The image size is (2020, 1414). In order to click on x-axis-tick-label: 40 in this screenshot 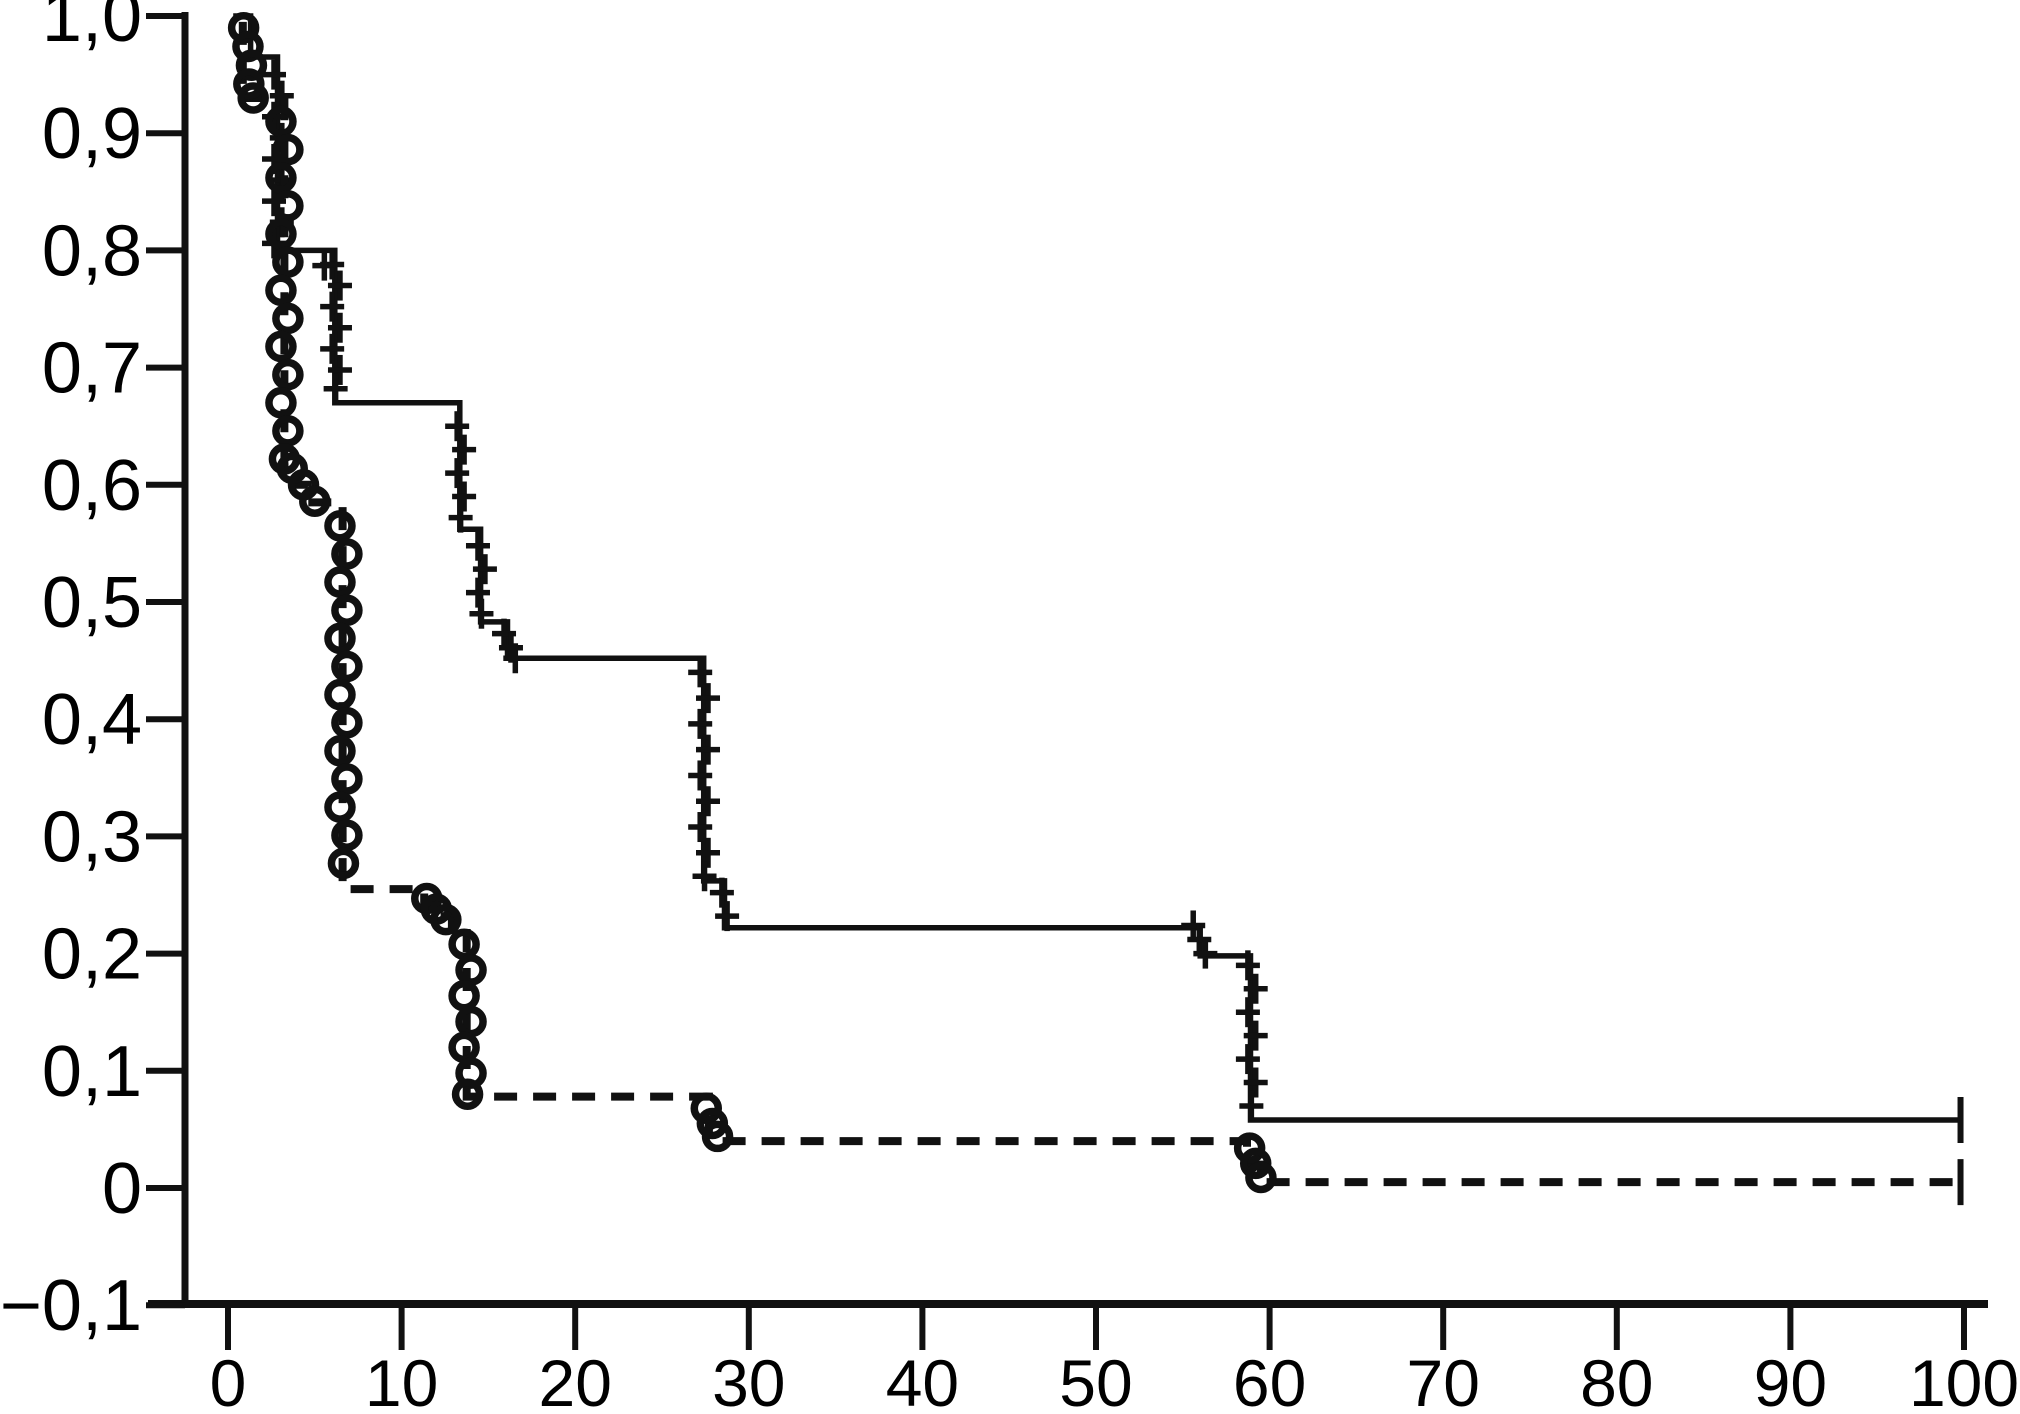, I will do `click(922, 1380)`.